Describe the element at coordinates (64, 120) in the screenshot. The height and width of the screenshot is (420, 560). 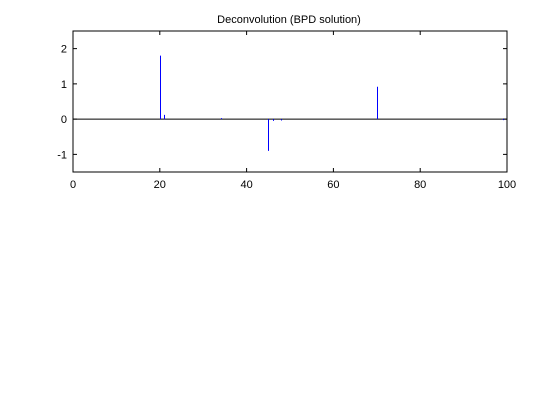
I see `y-tick-label: 0` at that location.